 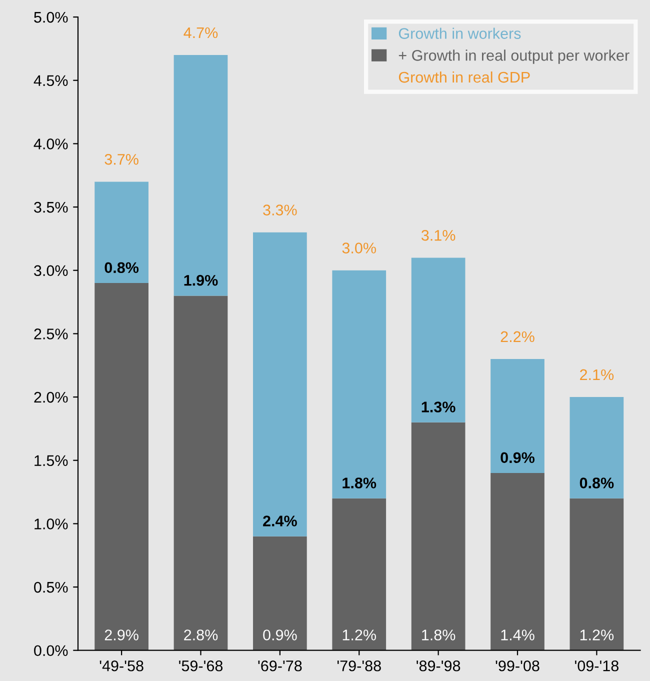 What do you see at coordinates (51, 650) in the screenshot?
I see `y-tick-label: 0.0%` at bounding box center [51, 650].